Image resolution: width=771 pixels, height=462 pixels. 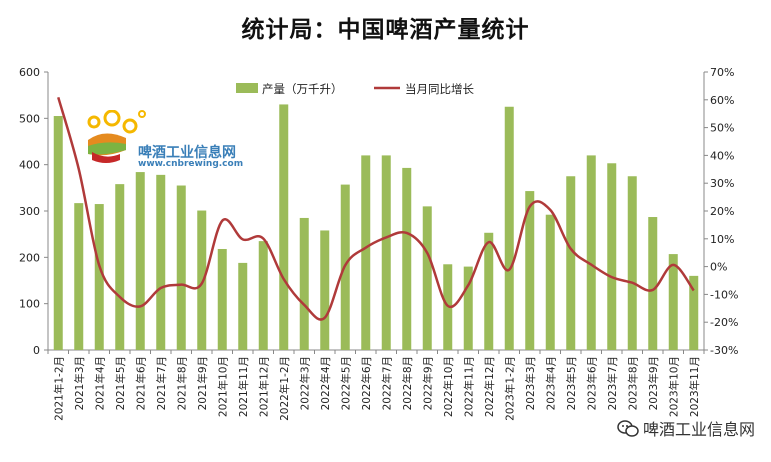 What do you see at coordinates (653, 383) in the screenshot?
I see `x-tick-label: 2023年9月` at bounding box center [653, 383].